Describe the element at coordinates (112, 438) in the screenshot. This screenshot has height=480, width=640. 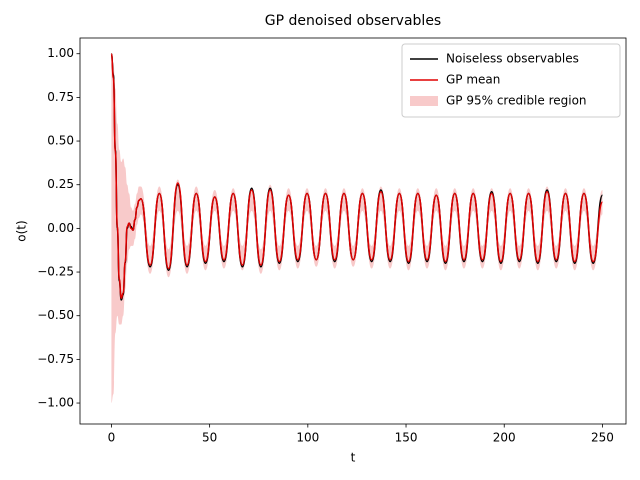
I see `x-tick-label: 0` at that location.